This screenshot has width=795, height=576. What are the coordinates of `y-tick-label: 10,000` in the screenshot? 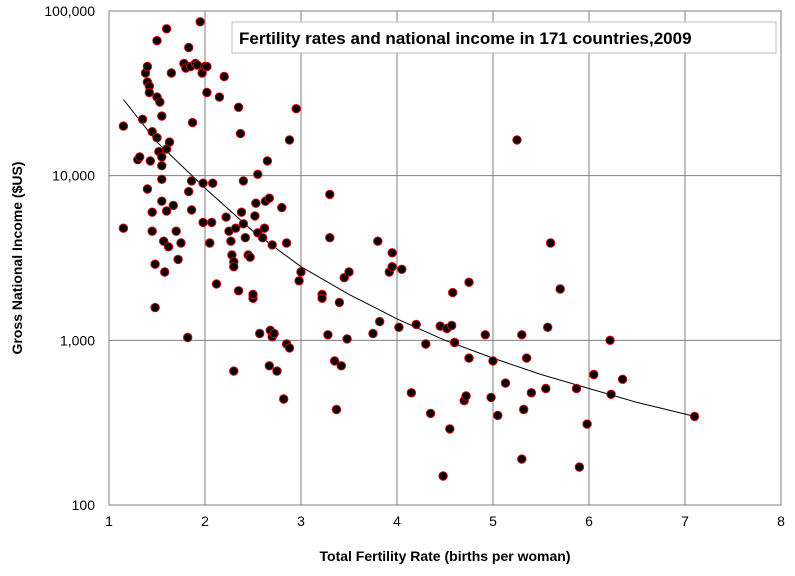 It's located at (73, 176).